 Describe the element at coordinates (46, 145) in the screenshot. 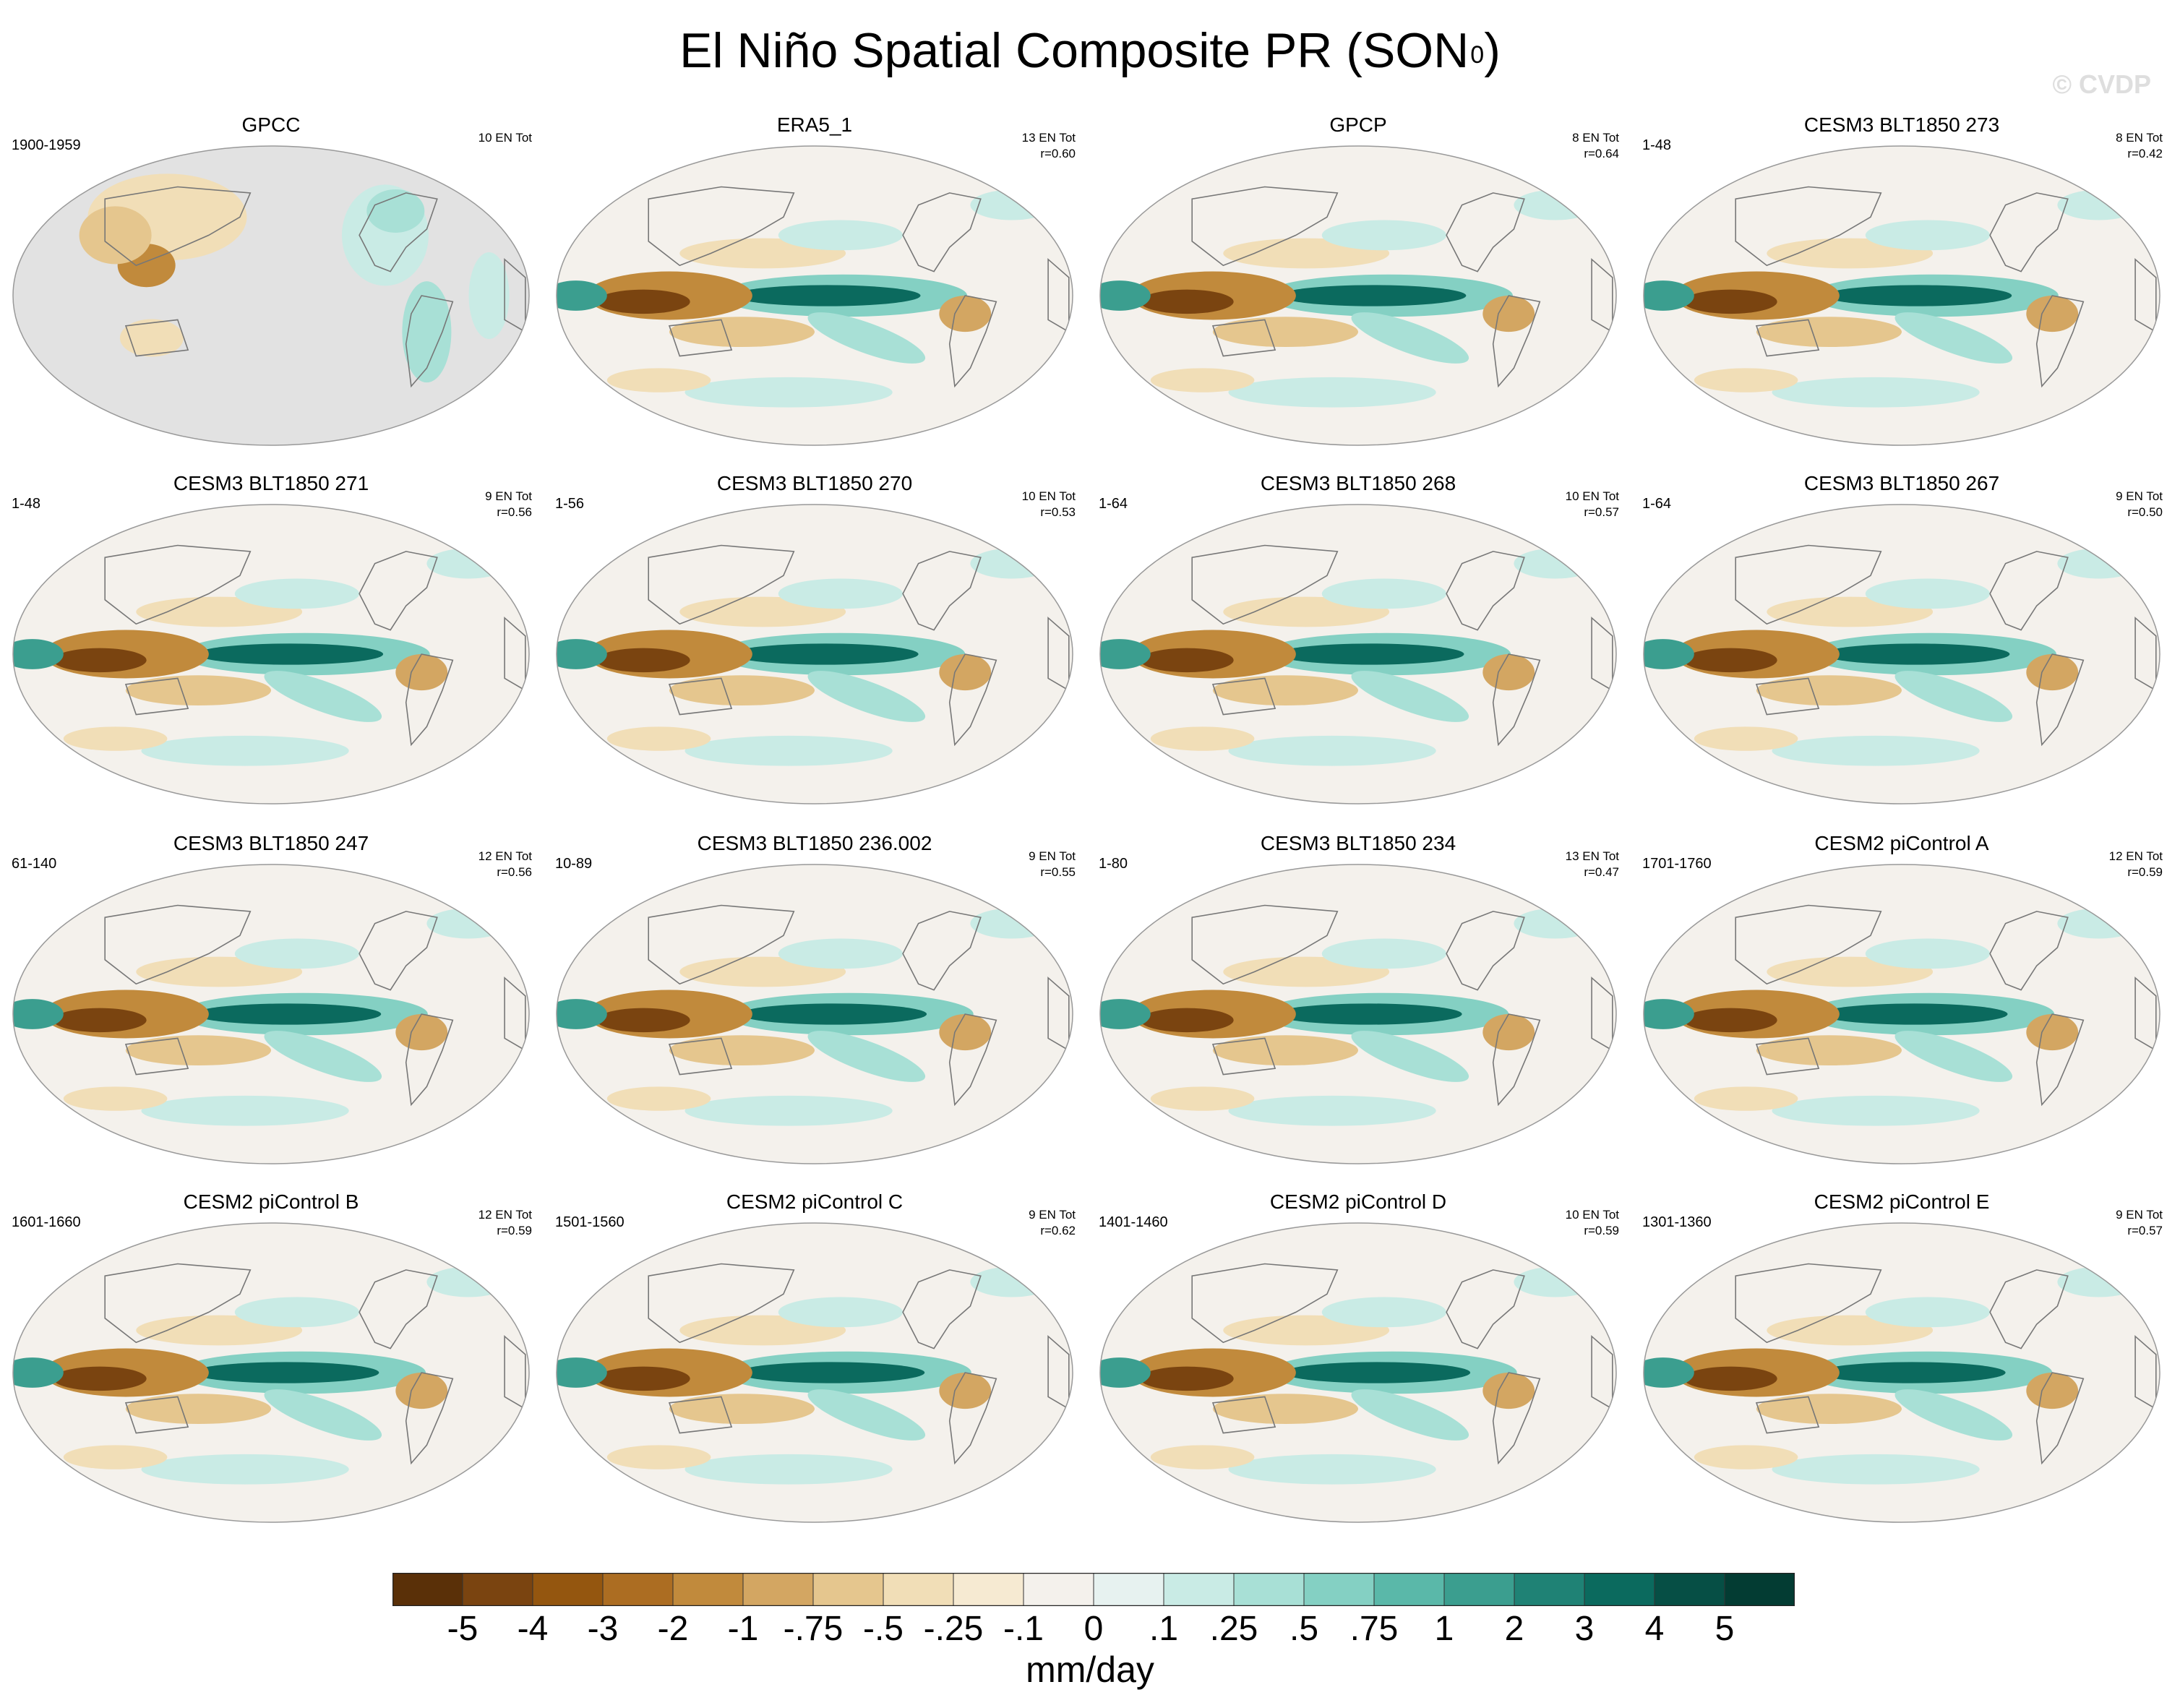

I see `panel-period: 1900-1959` at that location.